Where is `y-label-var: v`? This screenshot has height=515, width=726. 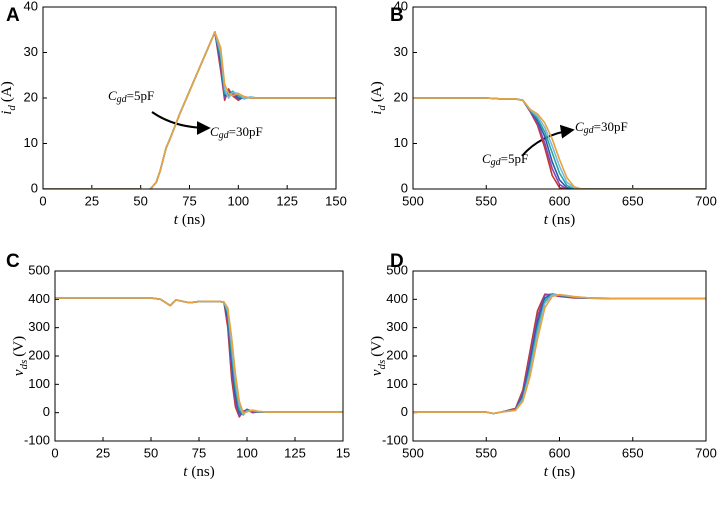 y-label-var: v is located at coordinates (19, 372).